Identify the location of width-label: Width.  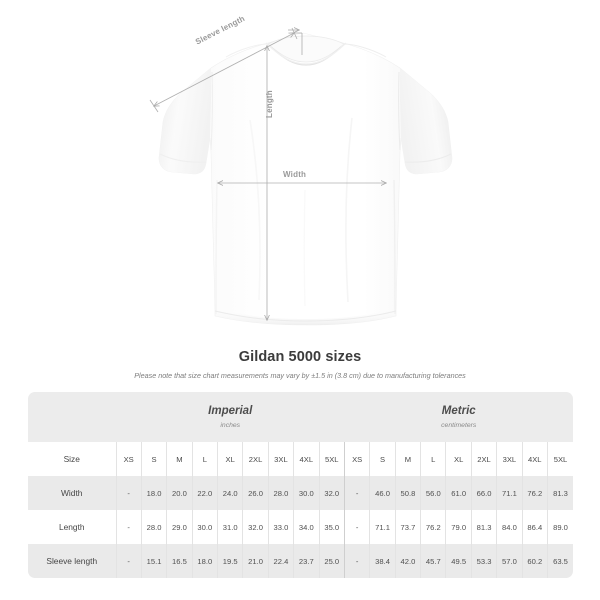
(295, 174).